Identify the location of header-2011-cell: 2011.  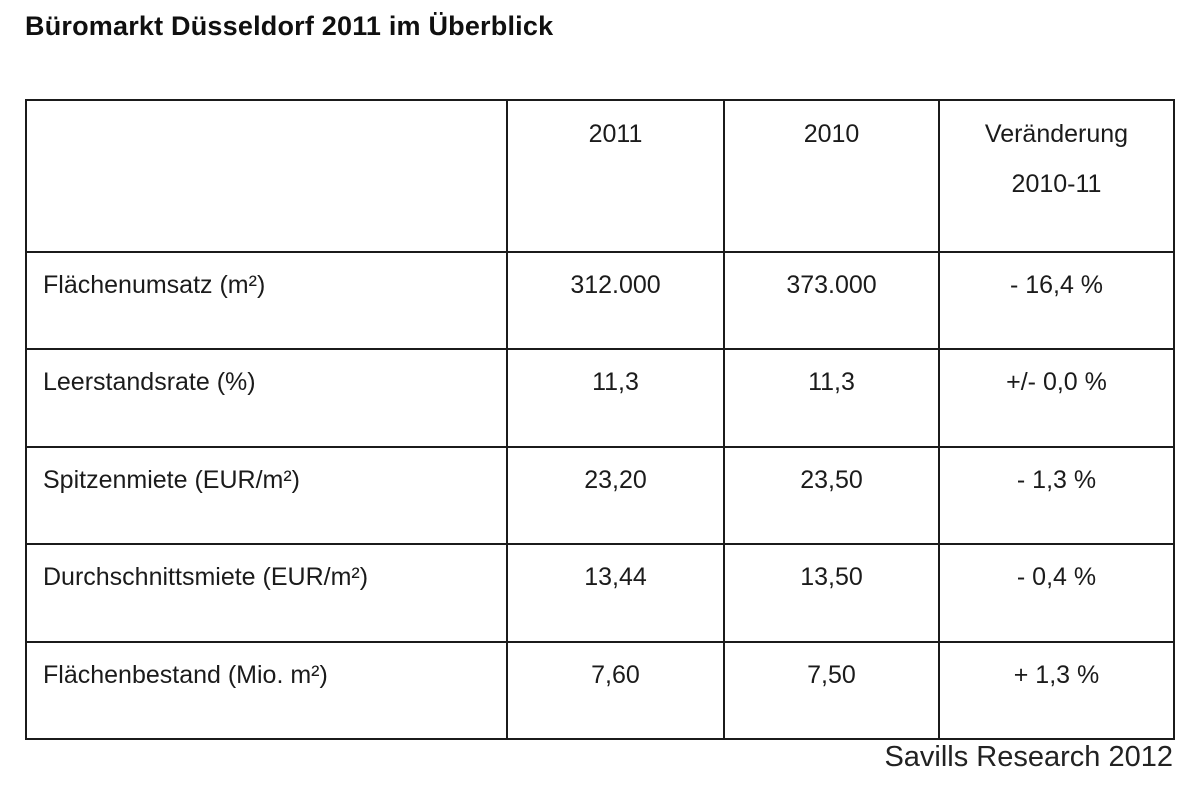
(615, 176).